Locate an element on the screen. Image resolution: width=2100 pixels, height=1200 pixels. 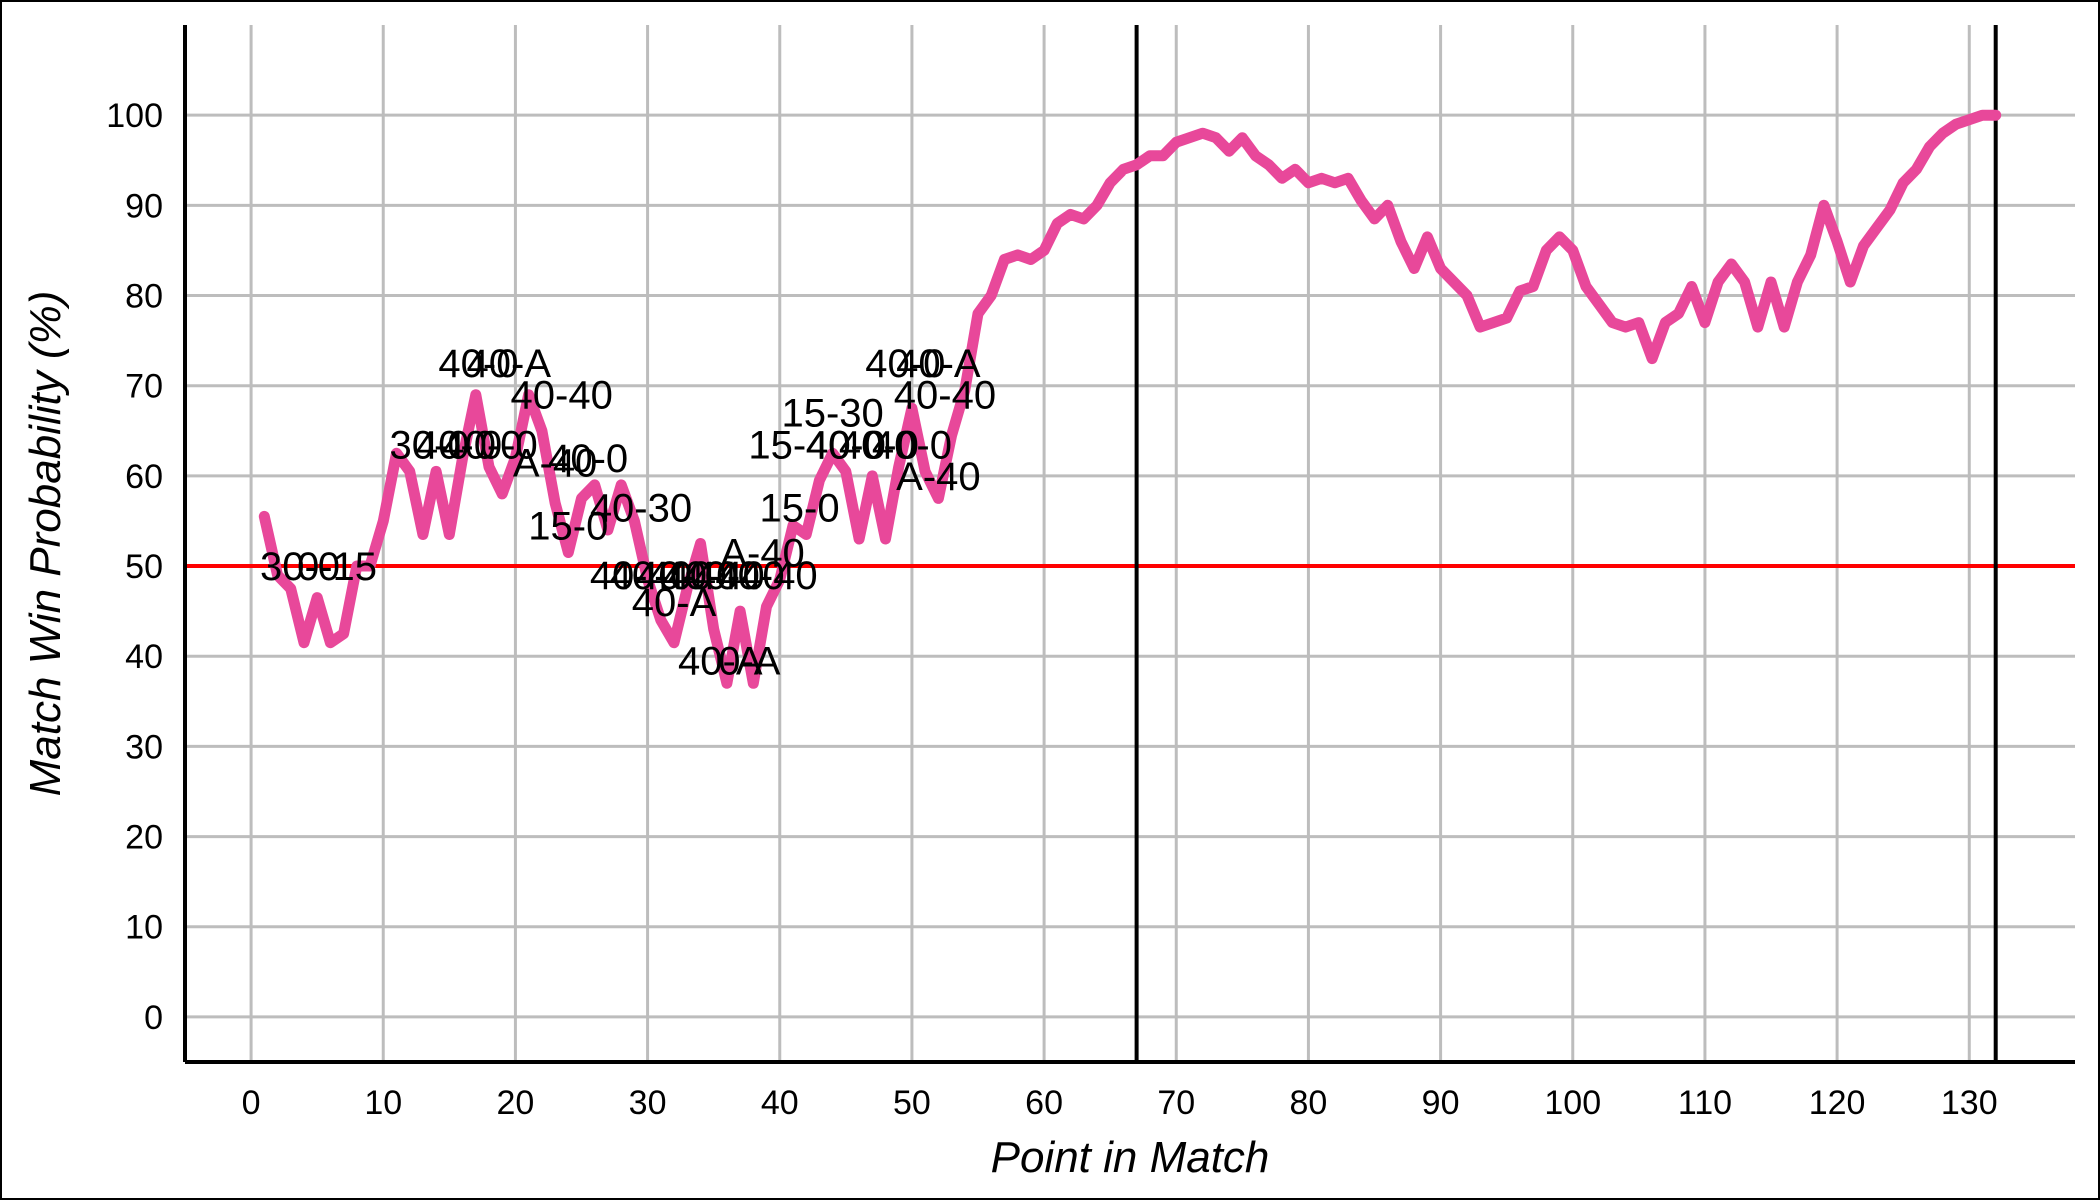
x-tick-label: 100 is located at coordinates (1572, 1103).